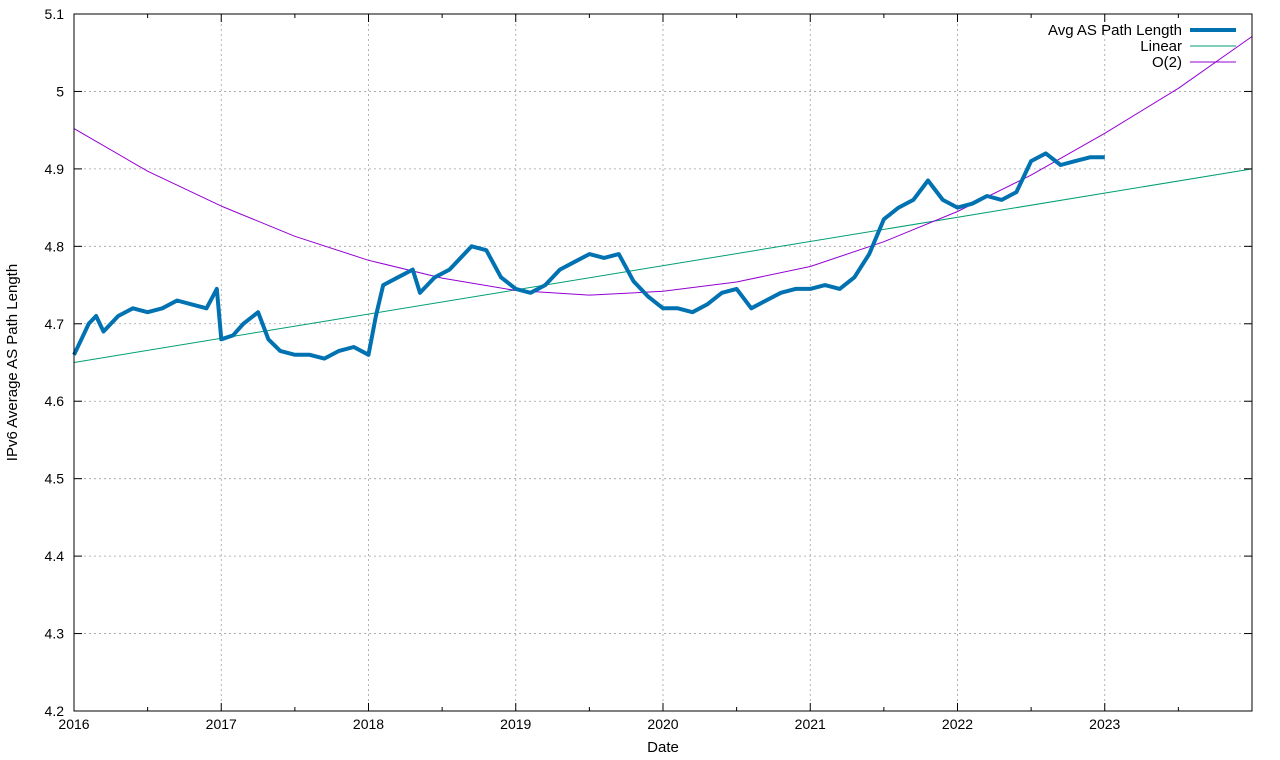 This screenshot has width=1280, height=760. What do you see at coordinates (663, 747) in the screenshot?
I see `x-axis-title: Date` at bounding box center [663, 747].